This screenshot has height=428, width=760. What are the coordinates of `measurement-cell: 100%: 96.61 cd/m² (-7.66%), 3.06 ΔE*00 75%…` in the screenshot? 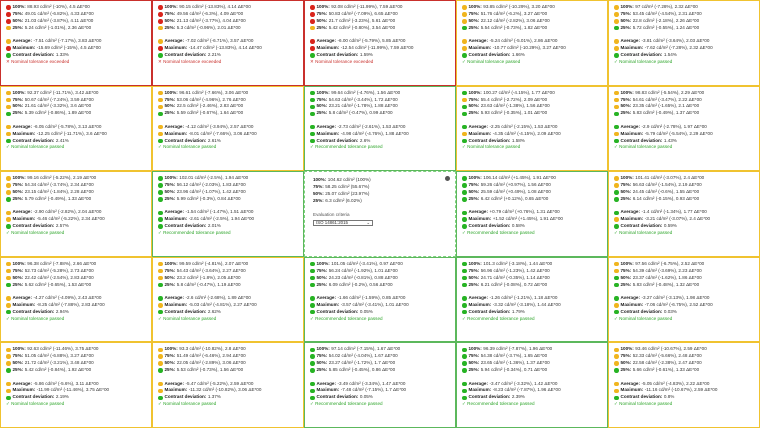 It's located at (228, 128).